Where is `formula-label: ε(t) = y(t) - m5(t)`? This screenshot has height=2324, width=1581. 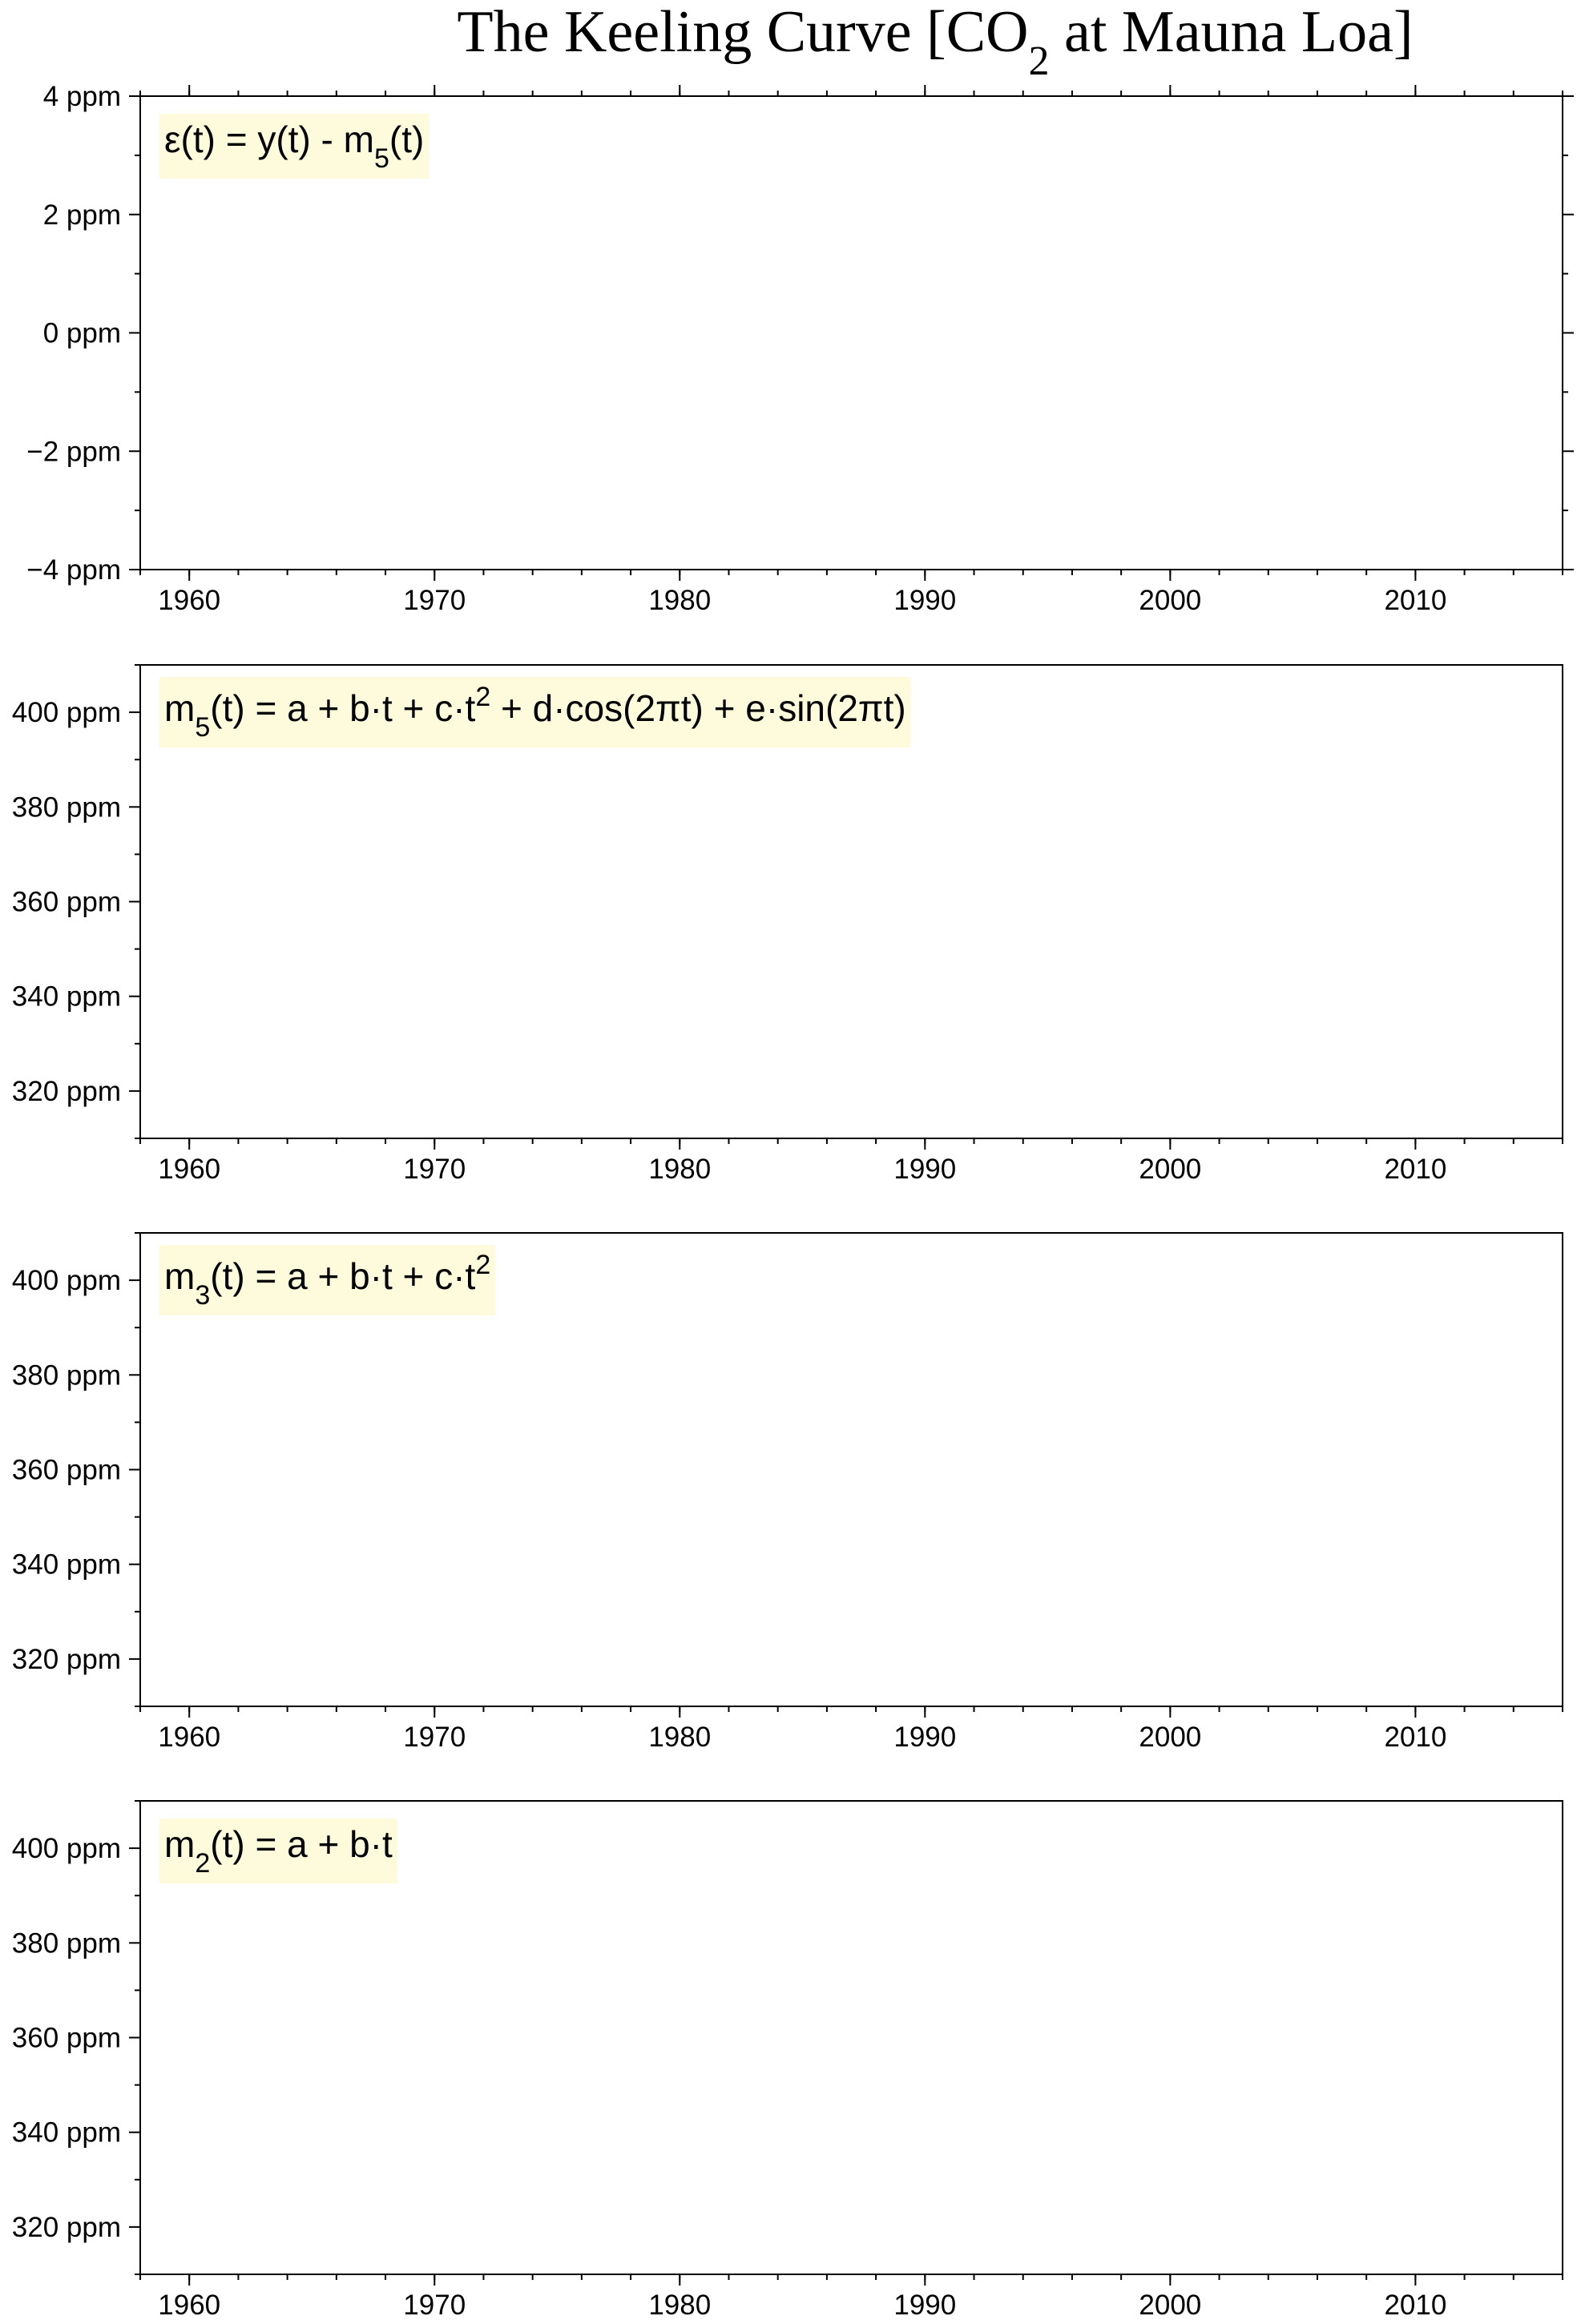 formula-label: ε(t) = y(t) - m5(t) is located at coordinates (295, 146).